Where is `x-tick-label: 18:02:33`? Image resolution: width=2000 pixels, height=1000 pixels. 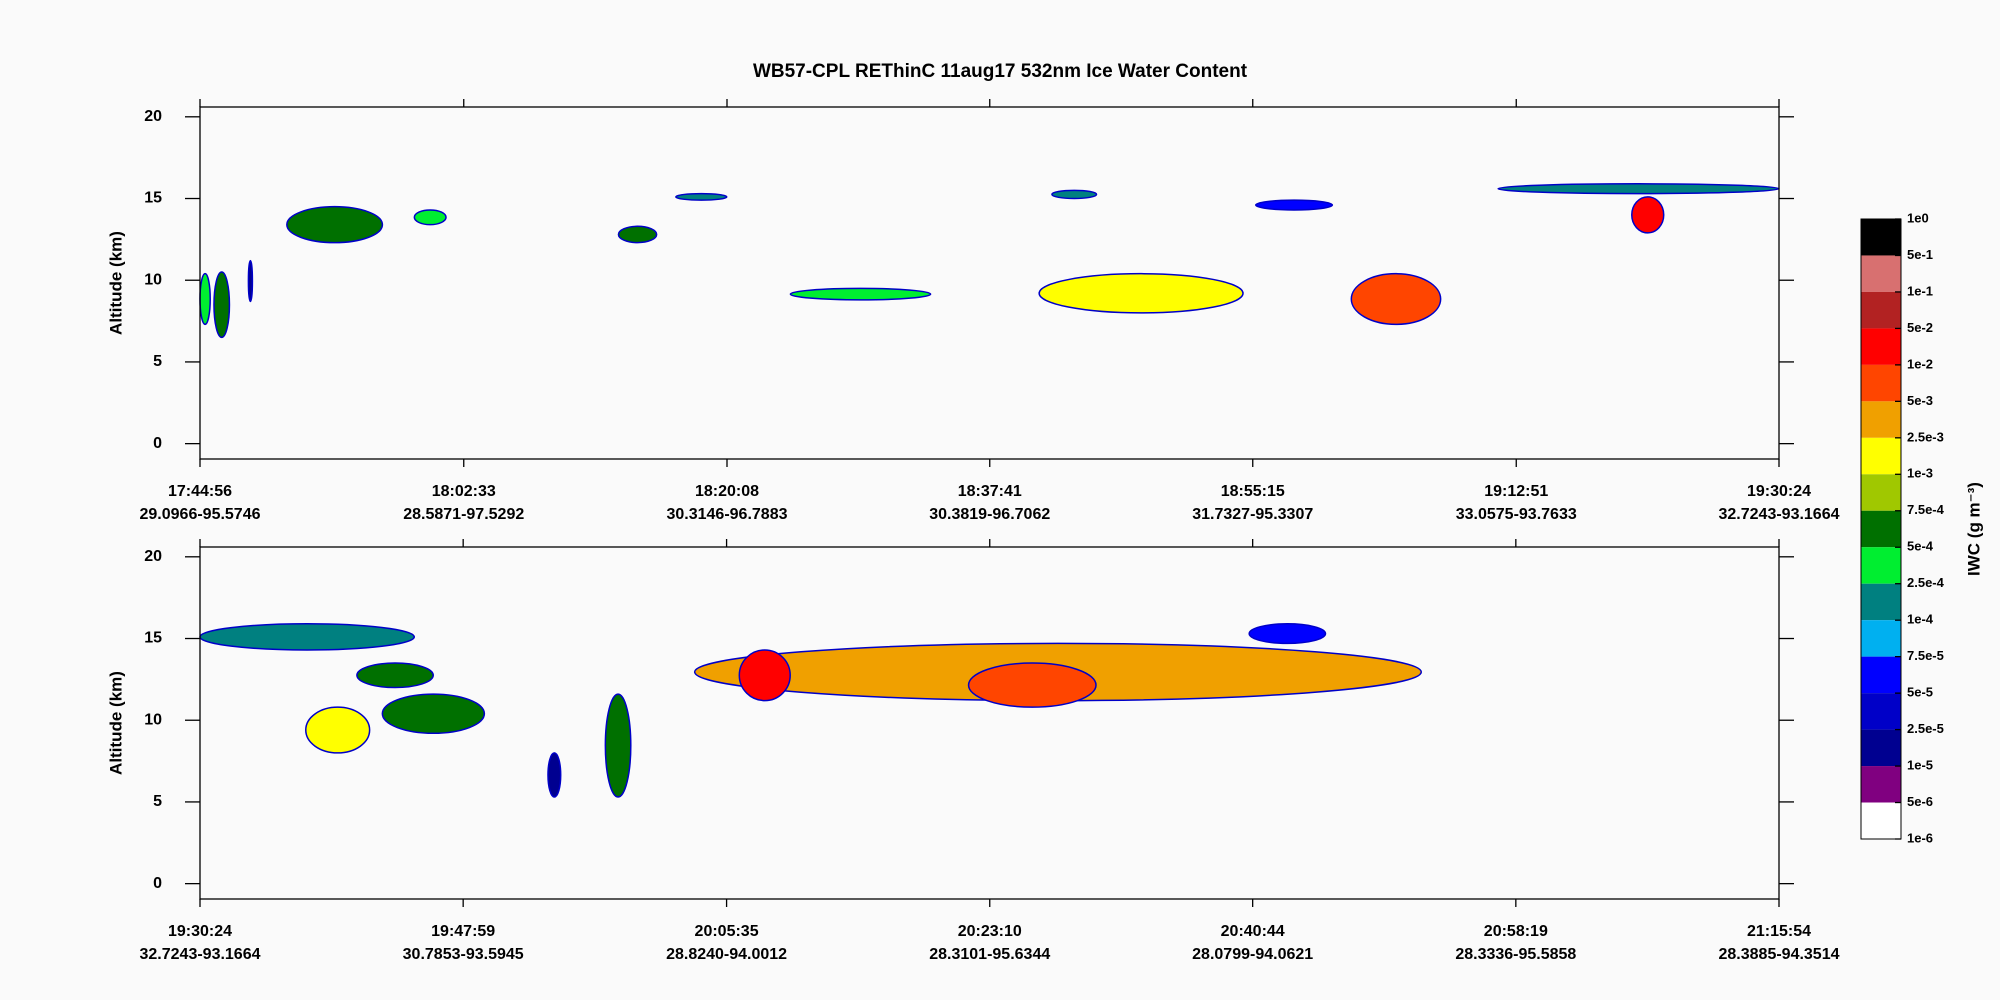
x-tick-label: 18:02:33 is located at coordinates (464, 491).